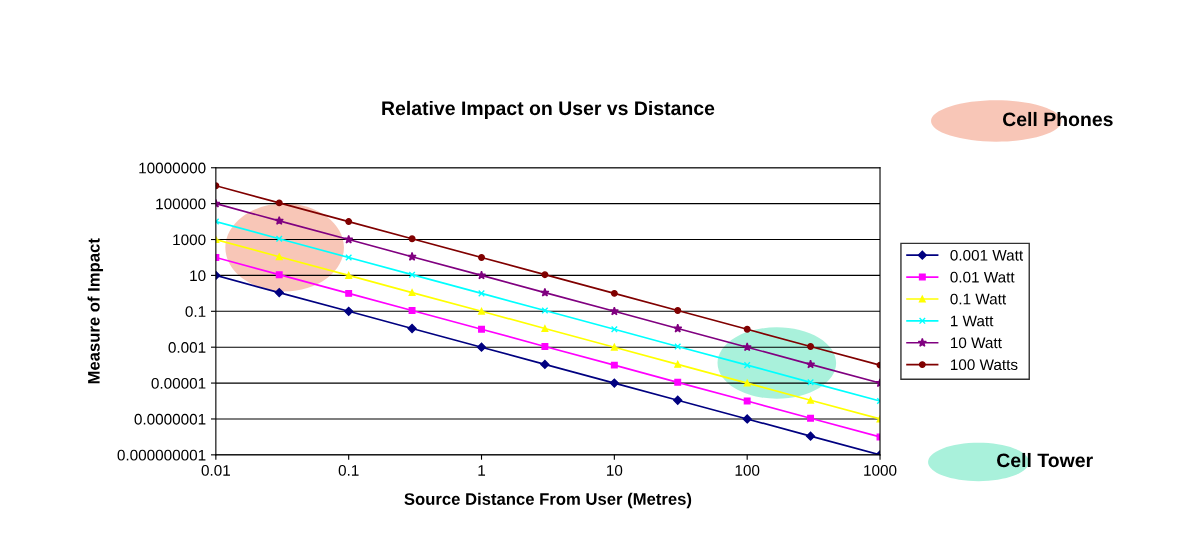 Image resolution: width=1186 pixels, height=550 pixels. Describe the element at coordinates (548, 500) in the screenshot. I see `x-axis-title: Source Distance From User (Metres)` at that location.